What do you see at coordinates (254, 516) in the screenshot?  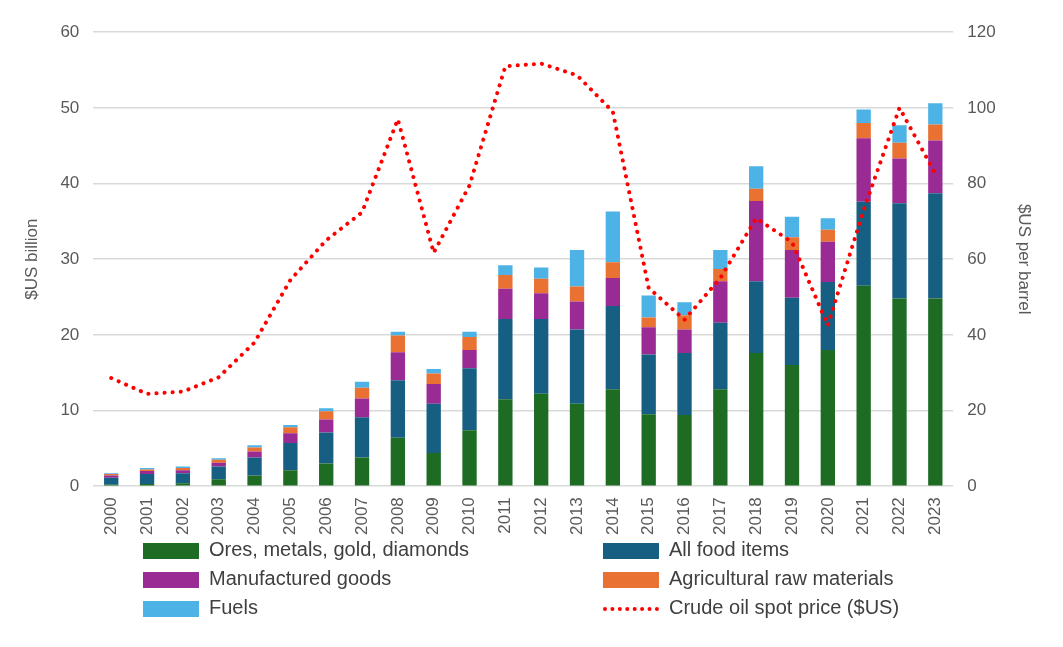 I see `x-tick-label: 2004` at bounding box center [254, 516].